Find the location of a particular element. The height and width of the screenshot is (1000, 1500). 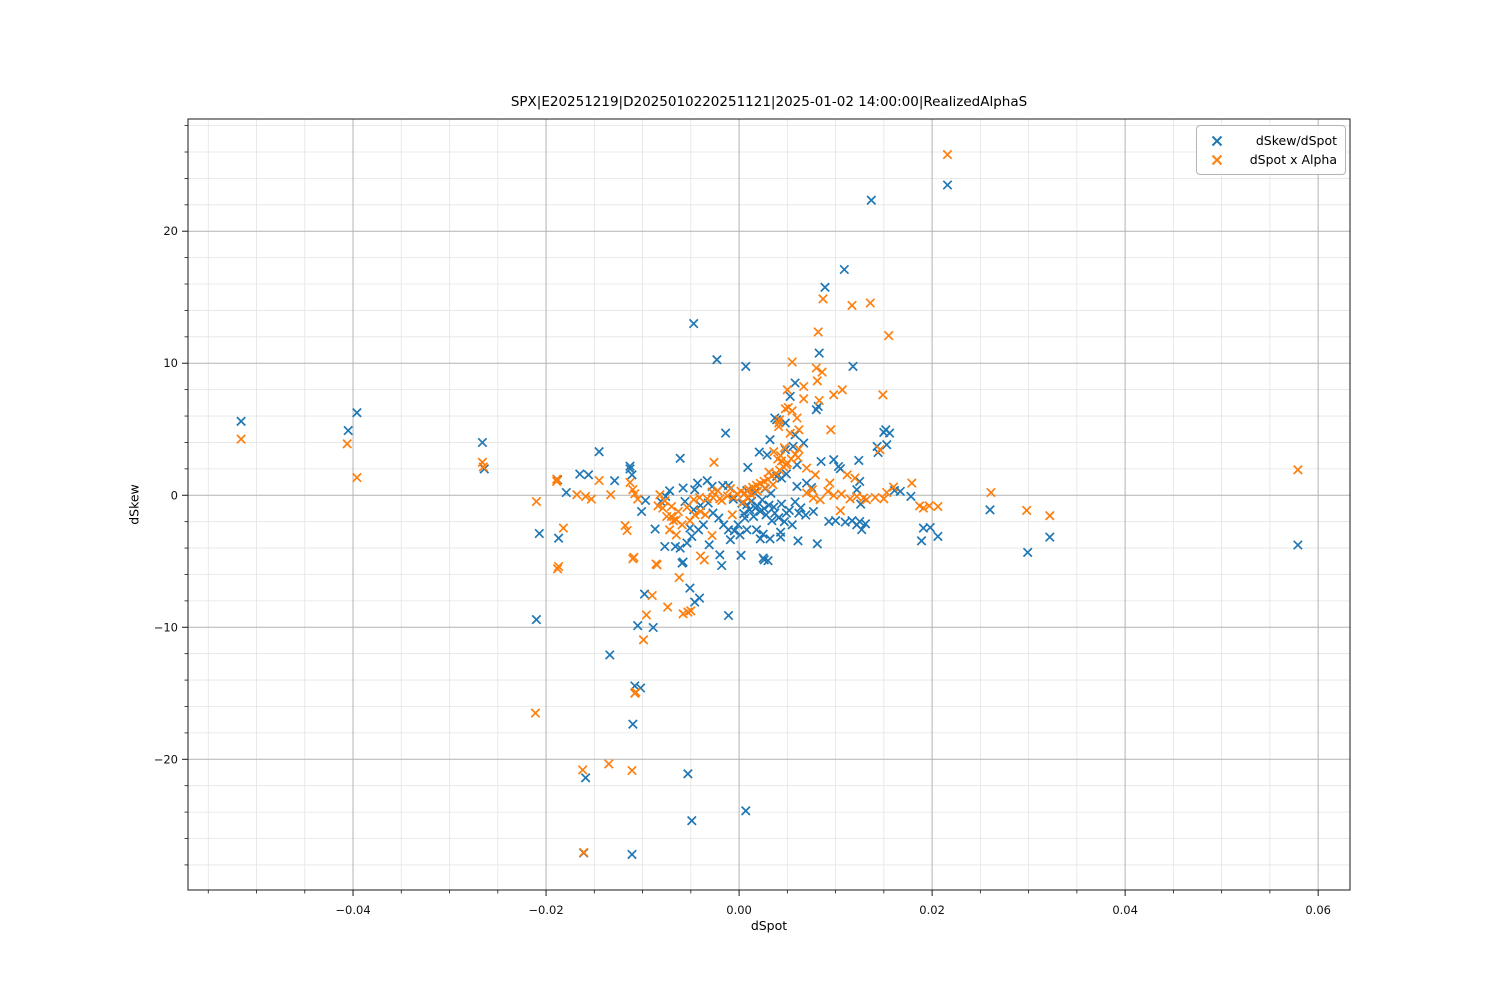

legend: dSkew/dSpot dSpot x Alpha is located at coordinates (1271, 150).